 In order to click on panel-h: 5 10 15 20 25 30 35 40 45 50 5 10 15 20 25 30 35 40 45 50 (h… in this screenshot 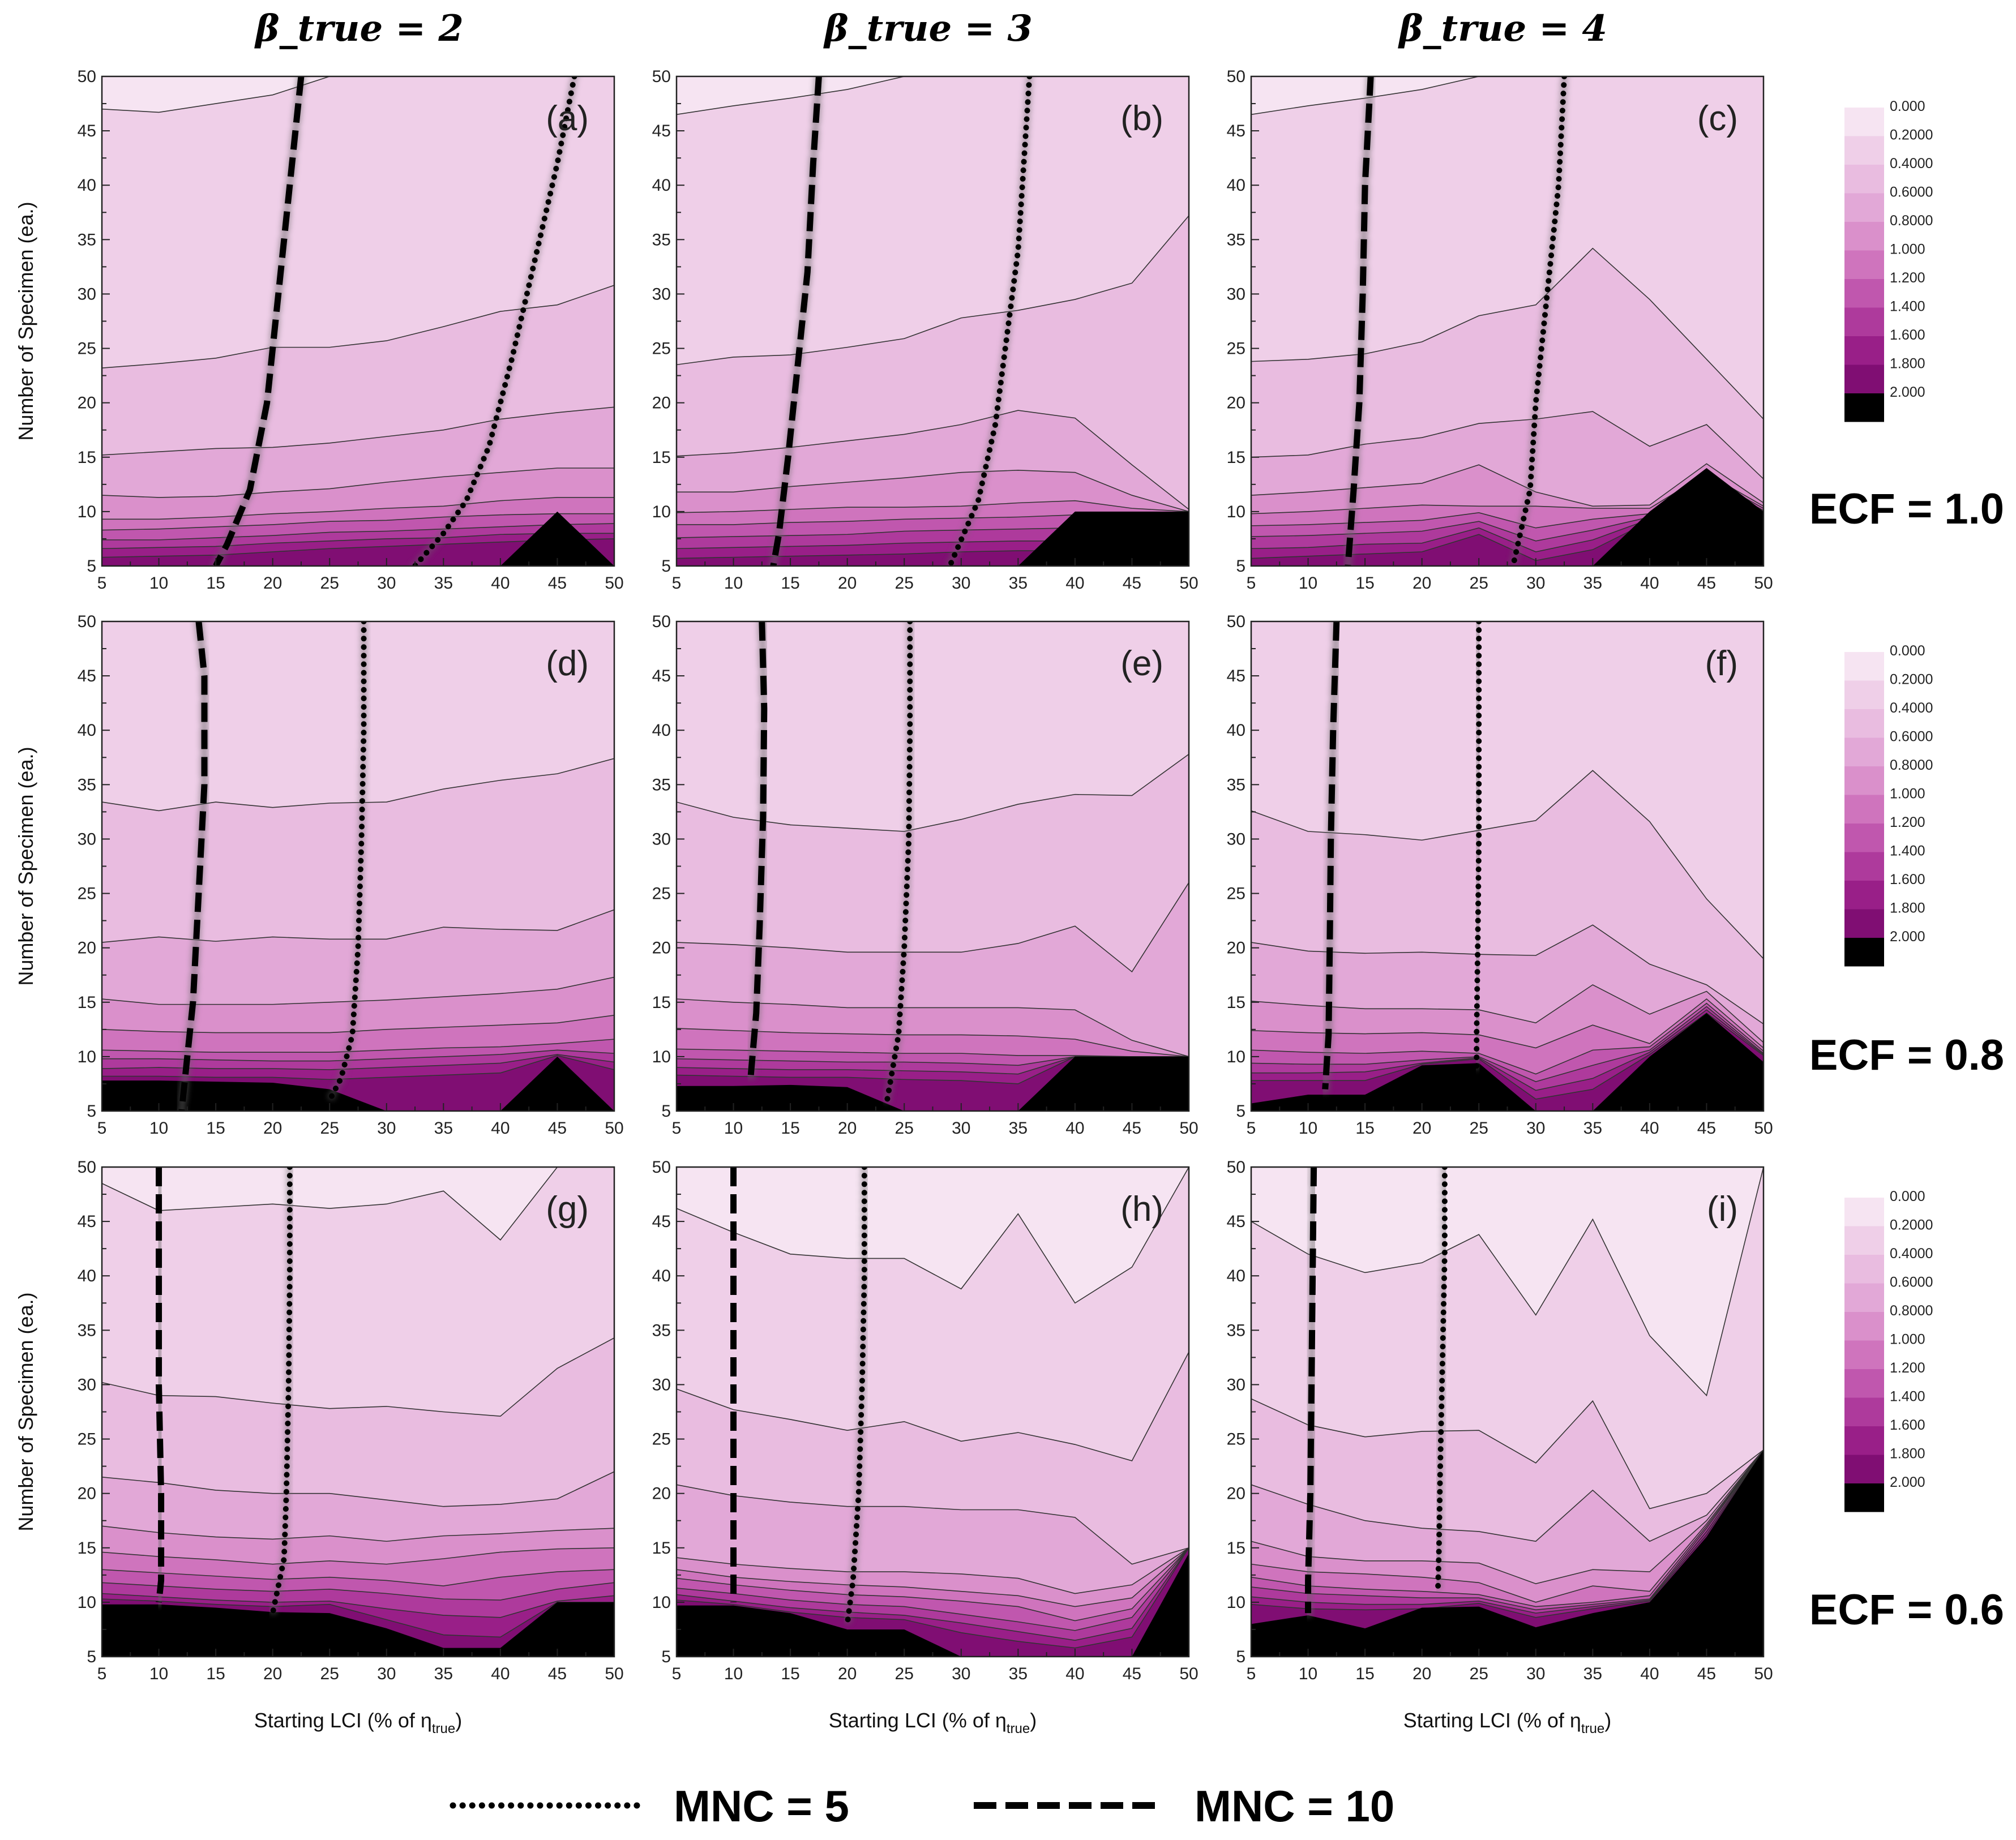, I will do `click(925, 1447)`.